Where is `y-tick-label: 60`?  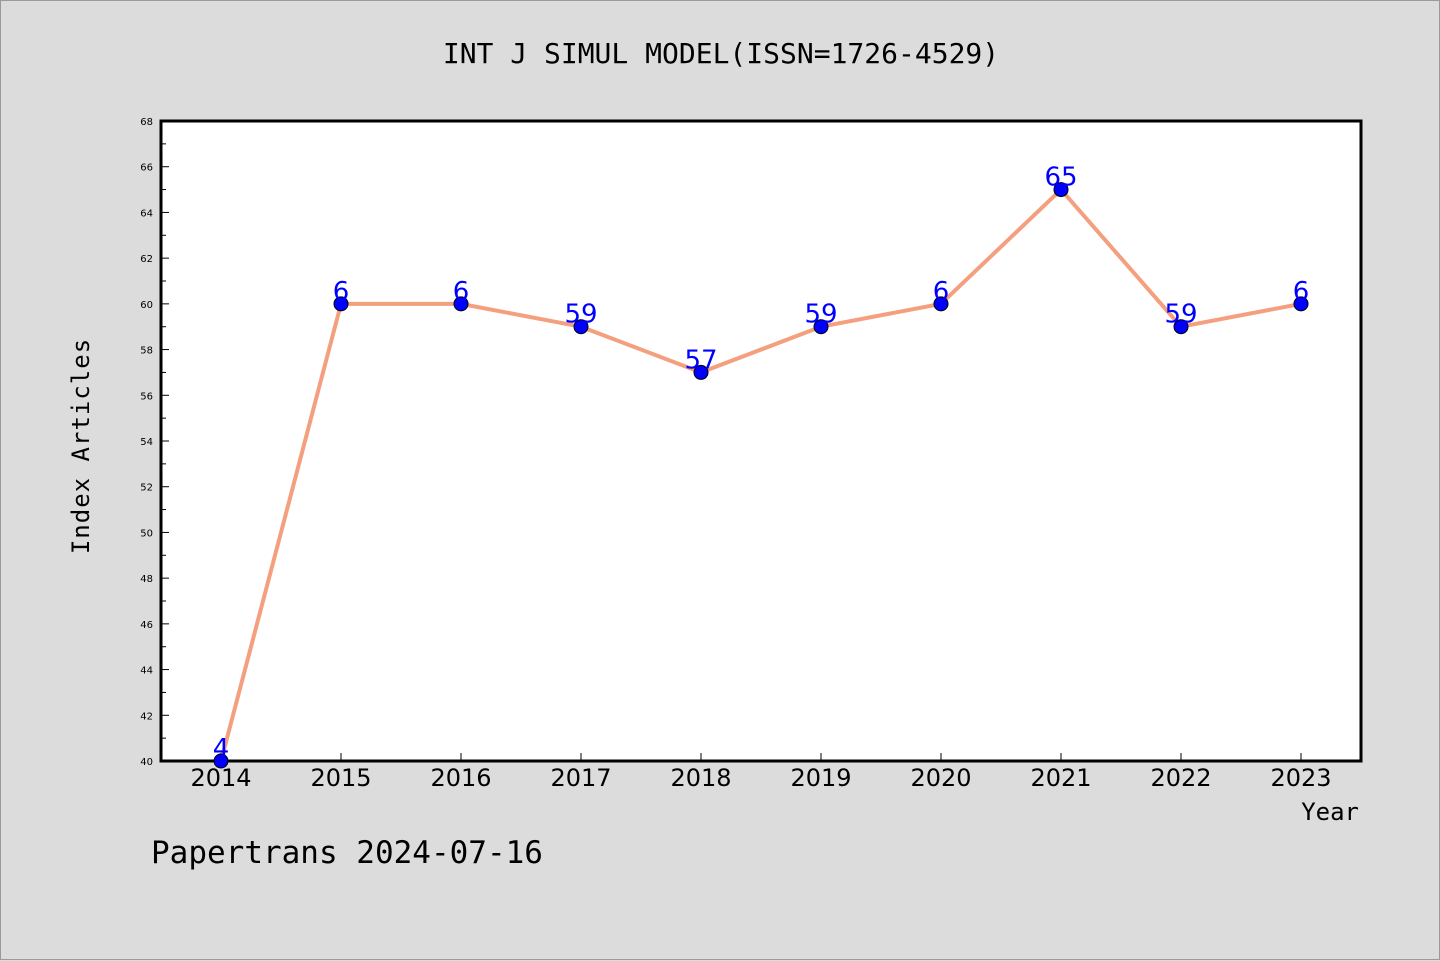 y-tick-label: 60 is located at coordinates (146, 305).